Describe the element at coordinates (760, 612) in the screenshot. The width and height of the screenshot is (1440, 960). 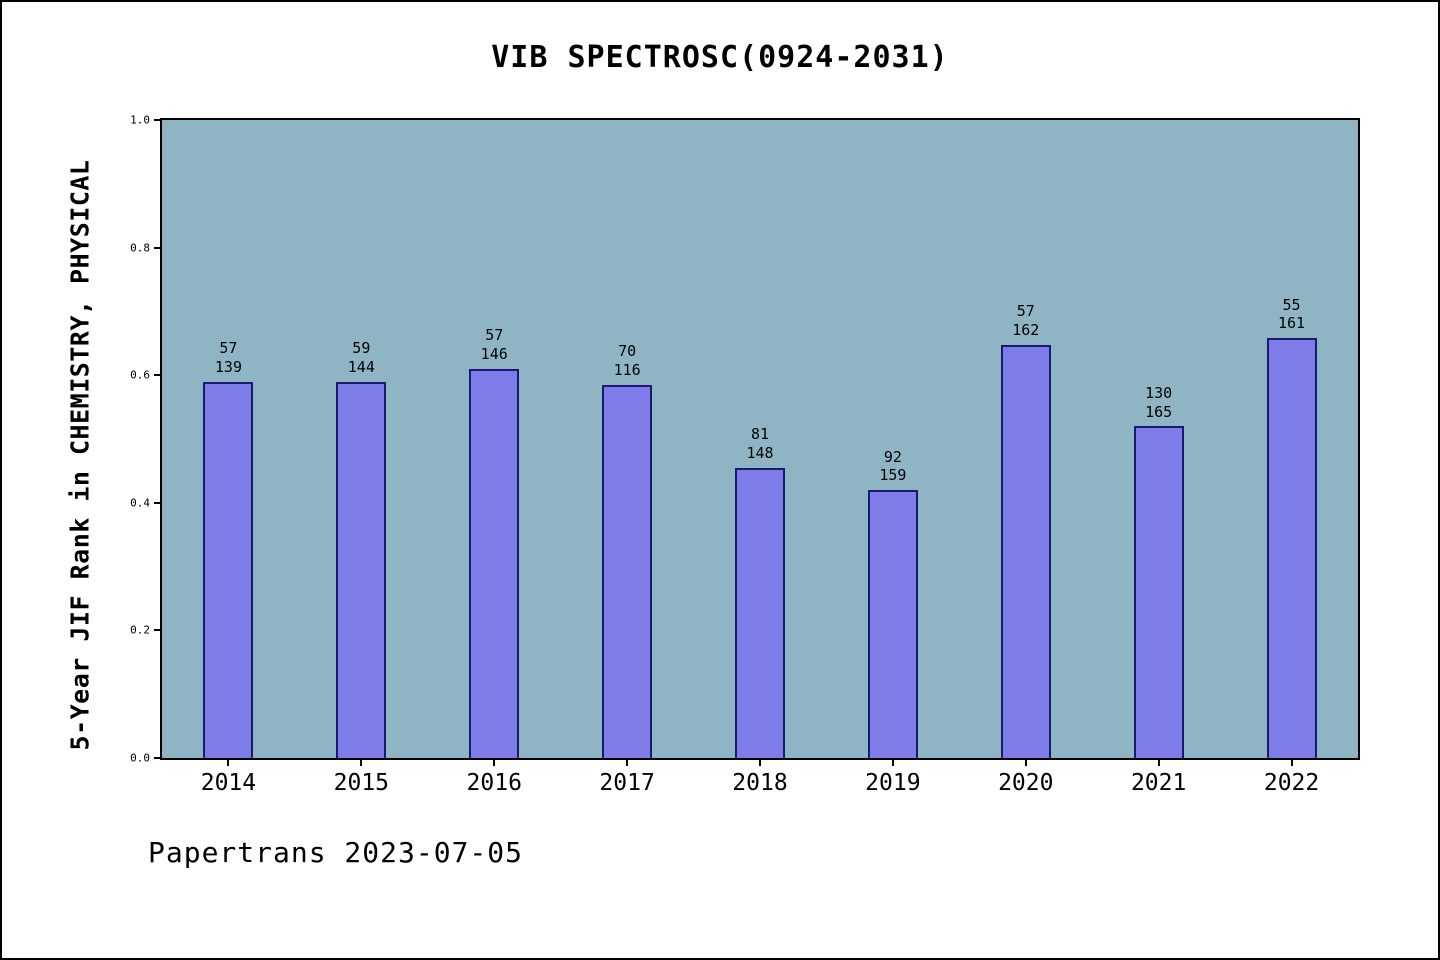
I see `bar-2018` at that location.